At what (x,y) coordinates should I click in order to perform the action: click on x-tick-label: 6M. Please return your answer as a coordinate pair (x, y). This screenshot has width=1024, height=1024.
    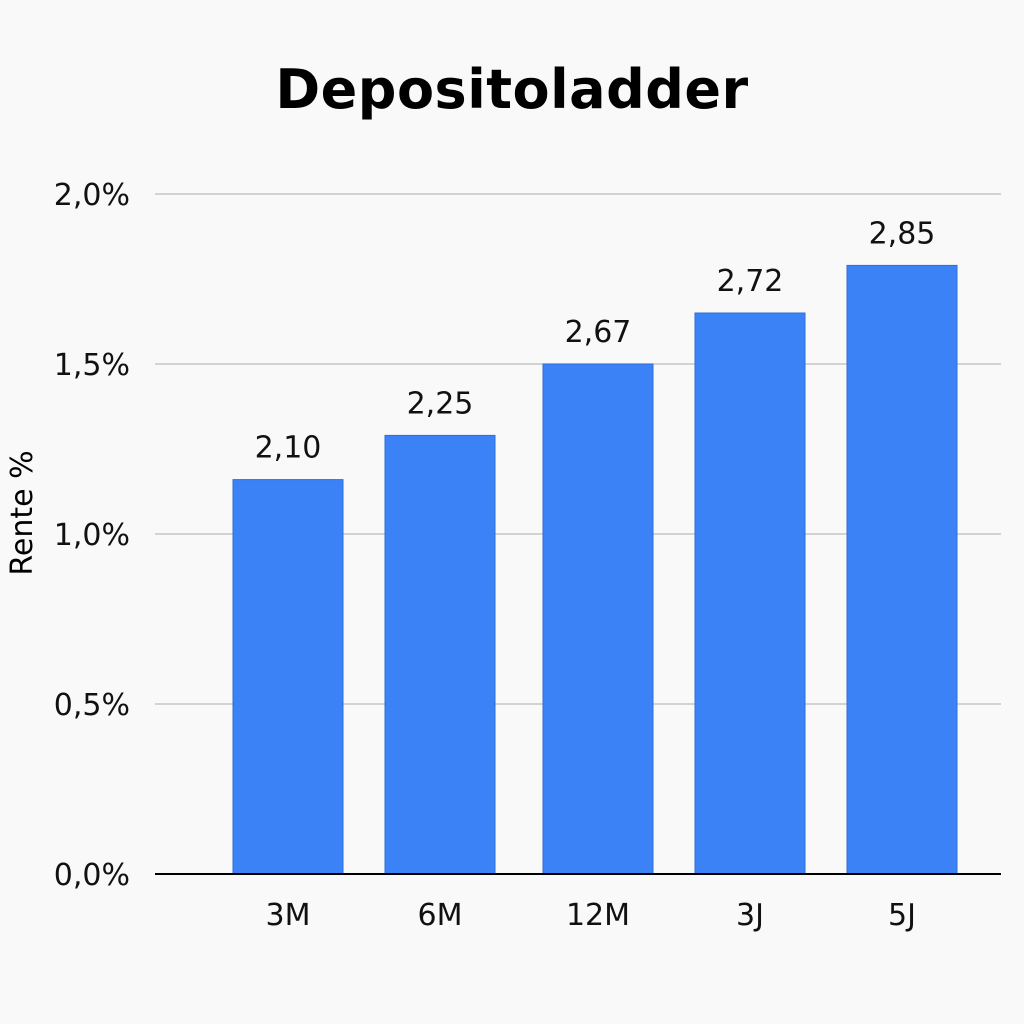
    Looking at the image, I should click on (440, 915).